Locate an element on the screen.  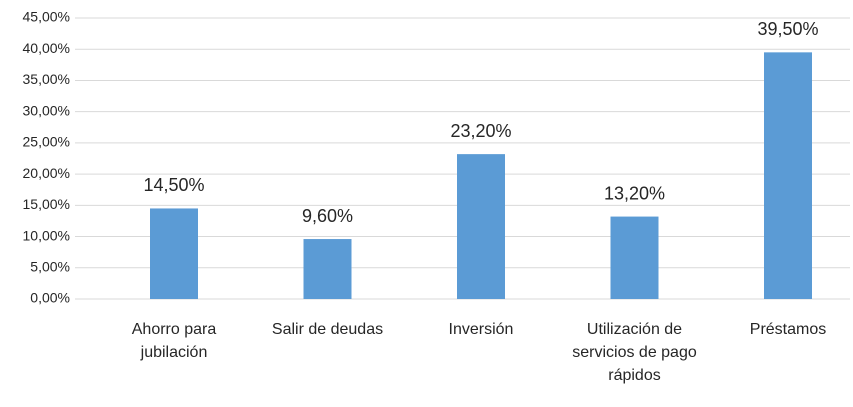
y-tick-label: 10,00% is located at coordinates (46, 235).